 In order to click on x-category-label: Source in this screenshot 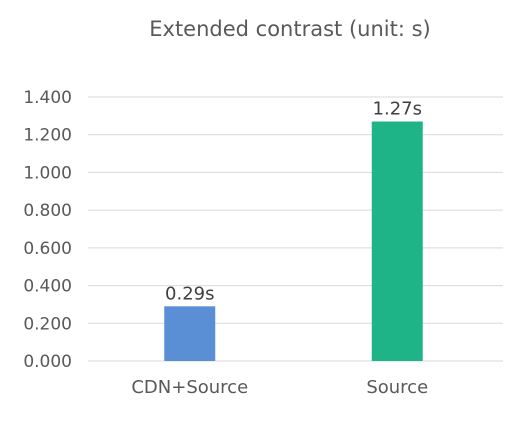, I will do `click(397, 387)`.